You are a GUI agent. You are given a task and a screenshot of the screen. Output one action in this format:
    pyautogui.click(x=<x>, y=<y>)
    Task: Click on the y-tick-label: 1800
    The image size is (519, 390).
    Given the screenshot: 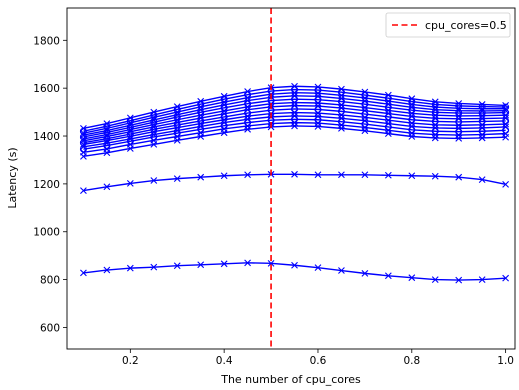 What is the action you would take?
    pyautogui.click(x=46, y=41)
    